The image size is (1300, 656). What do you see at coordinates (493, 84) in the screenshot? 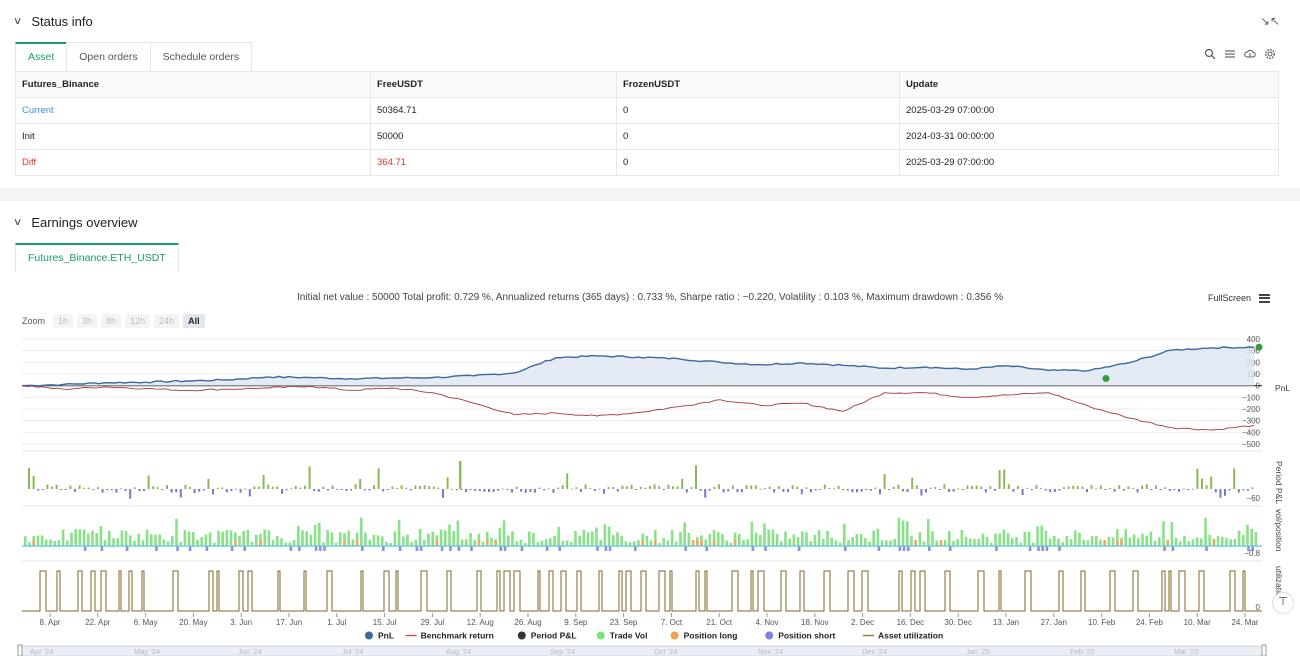
I see `col-free: FreeUSDT` at bounding box center [493, 84].